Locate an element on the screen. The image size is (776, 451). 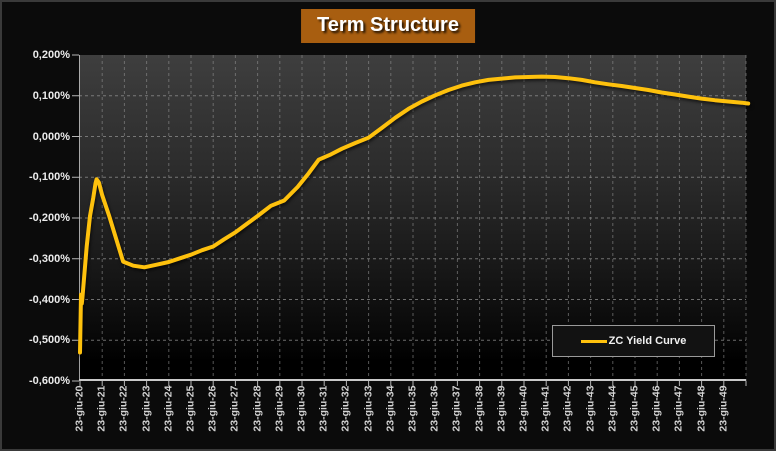
x-axis-label: 23-giu-25 is located at coordinates (190, 408).